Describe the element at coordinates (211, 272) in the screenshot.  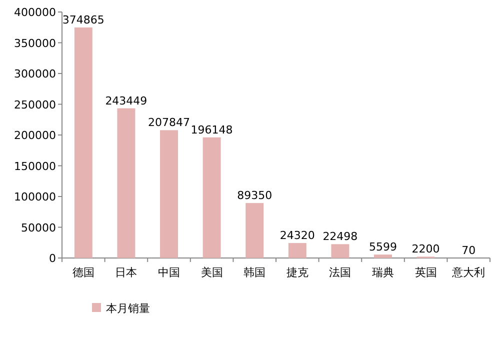
I see `x-tick-label: 美国` at that location.